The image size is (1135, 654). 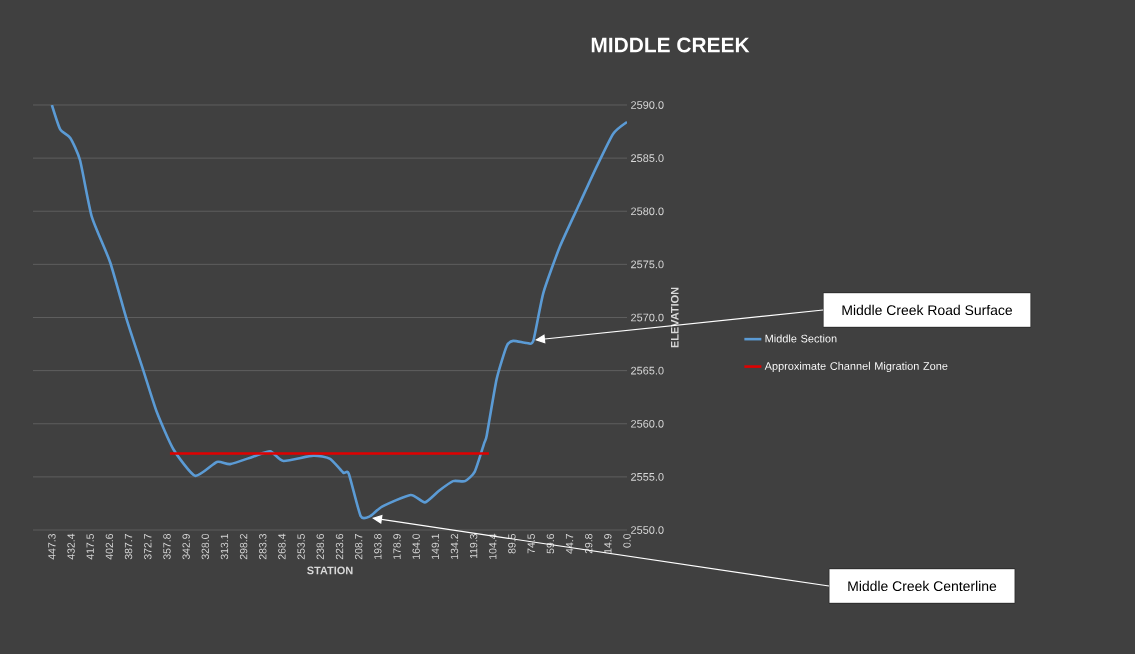 What do you see at coordinates (647, 158) in the screenshot?
I see `y-tick-label: 2585.0` at bounding box center [647, 158].